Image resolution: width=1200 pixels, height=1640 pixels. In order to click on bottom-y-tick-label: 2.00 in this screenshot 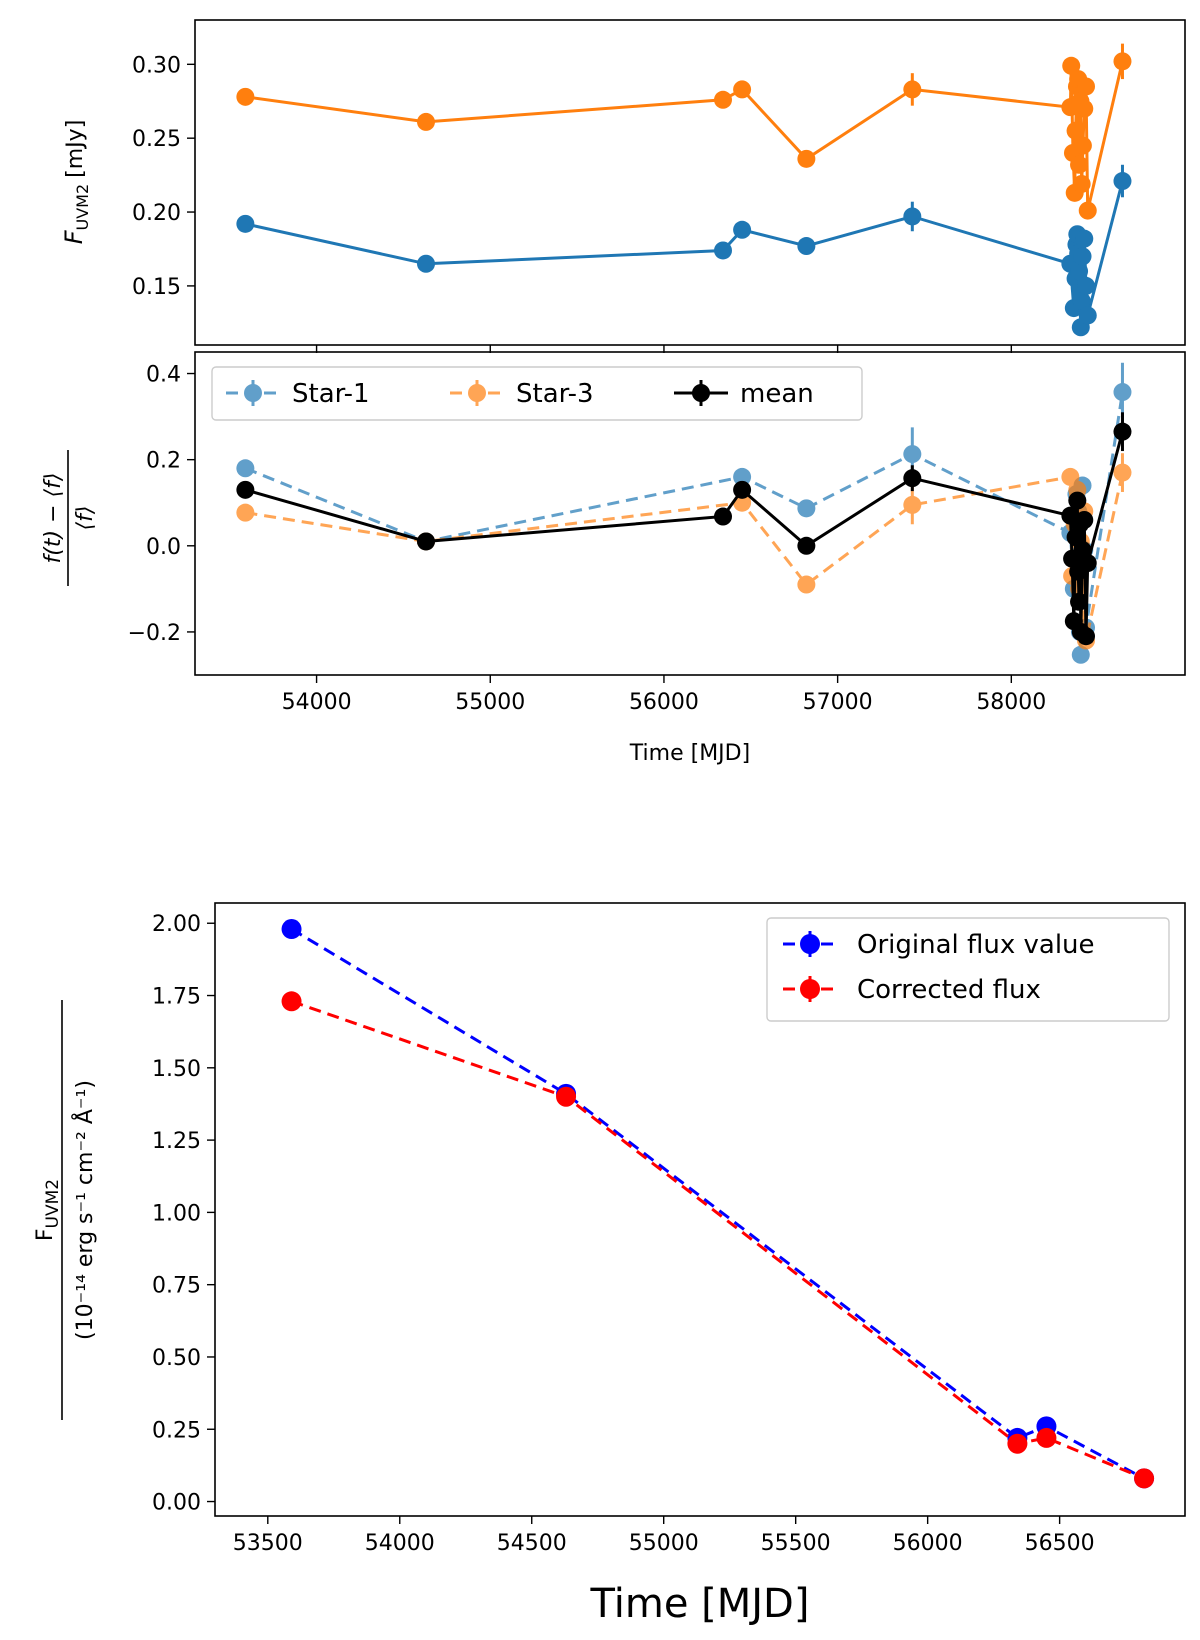, I will do `click(176, 924)`.